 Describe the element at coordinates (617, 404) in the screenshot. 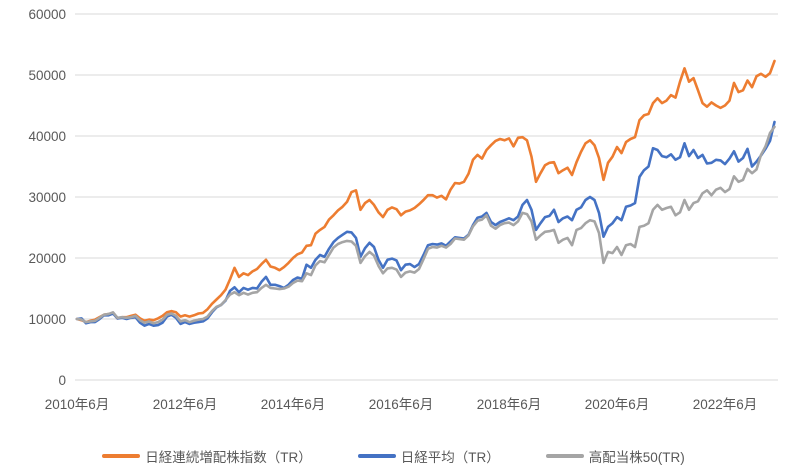

I see `x-axis-label: 2020年6月` at that location.